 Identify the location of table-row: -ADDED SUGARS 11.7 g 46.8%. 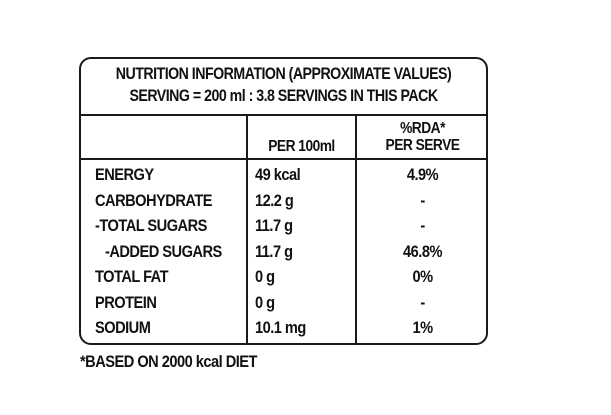
(283, 252).